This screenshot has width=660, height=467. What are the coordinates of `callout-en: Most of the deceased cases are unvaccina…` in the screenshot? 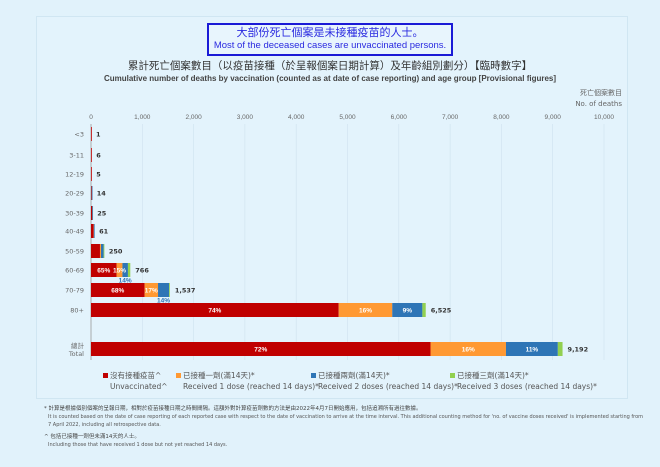 It's located at (330, 45).